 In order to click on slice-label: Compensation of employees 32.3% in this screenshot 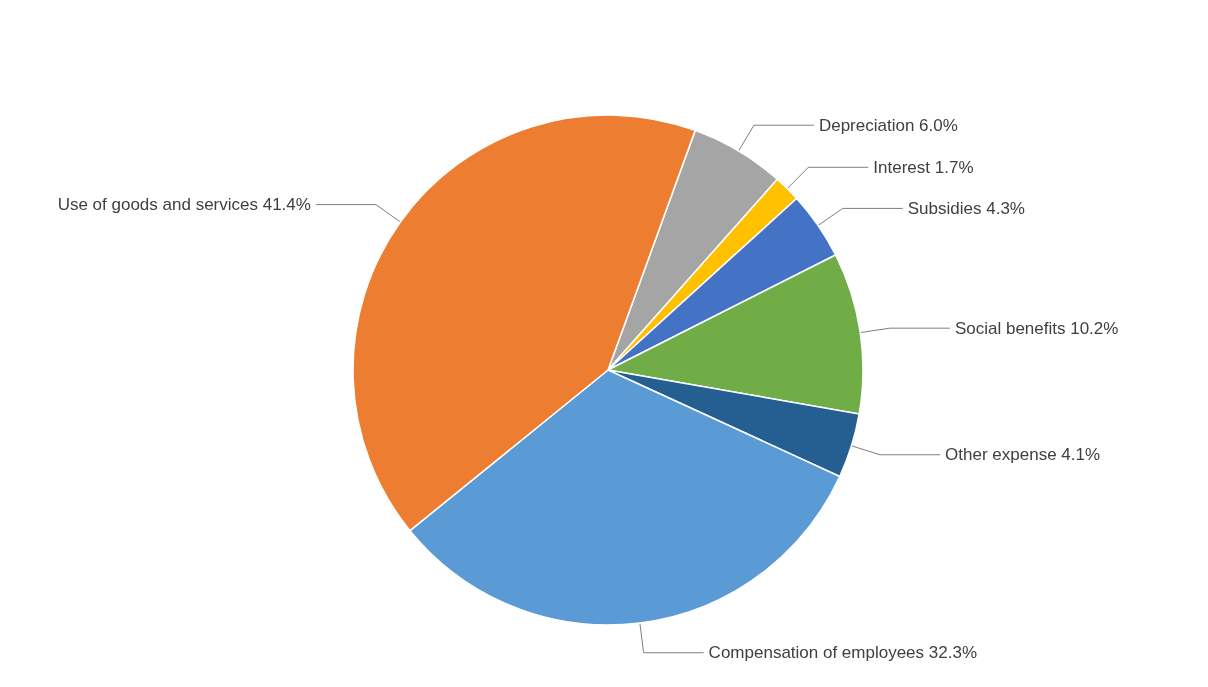, I will do `click(843, 653)`.